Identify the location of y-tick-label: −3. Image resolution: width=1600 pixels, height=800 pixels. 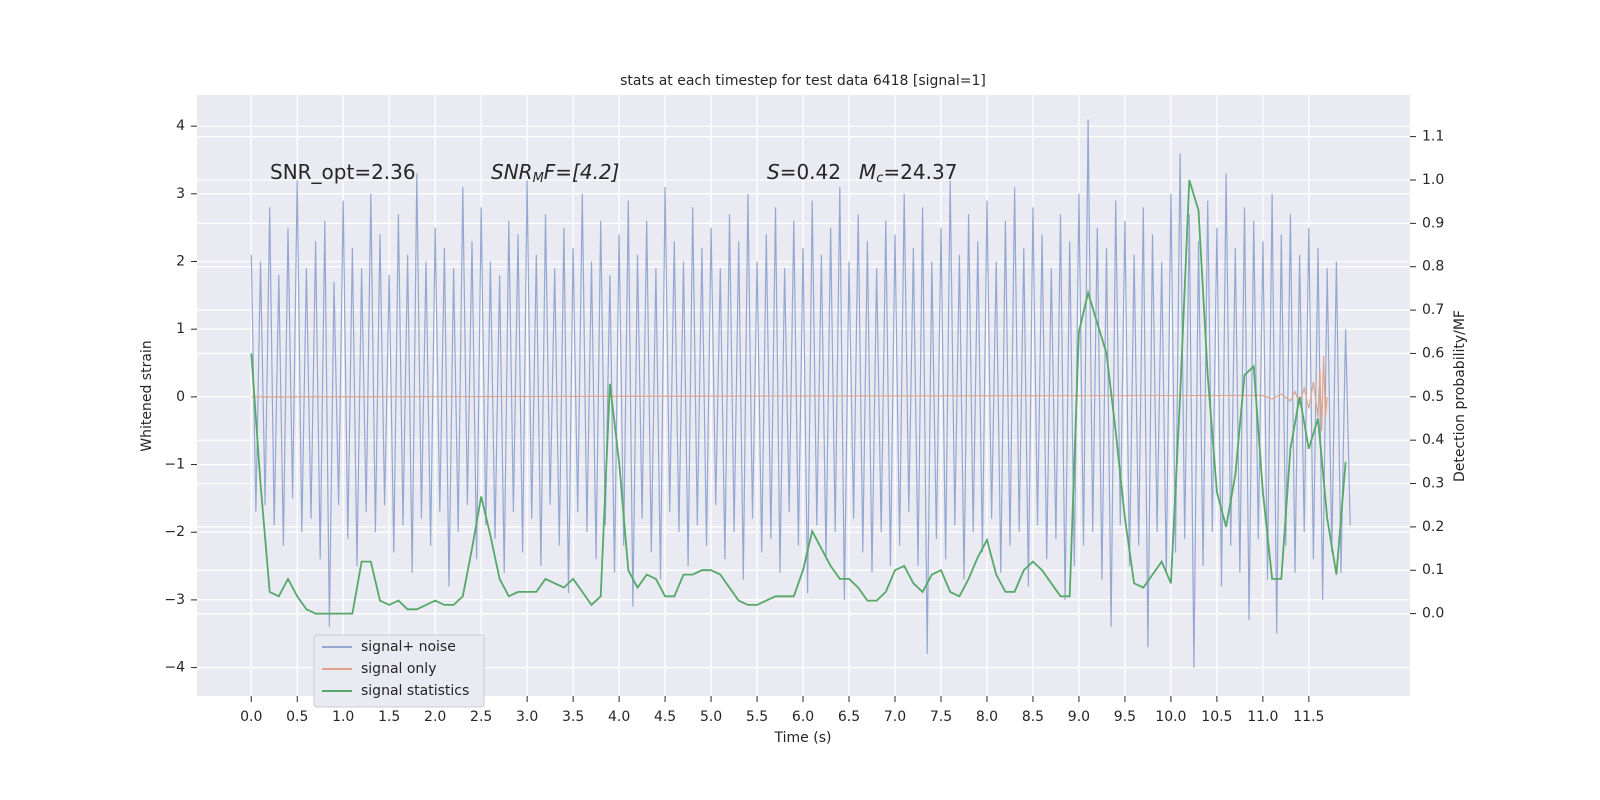
(174, 600).